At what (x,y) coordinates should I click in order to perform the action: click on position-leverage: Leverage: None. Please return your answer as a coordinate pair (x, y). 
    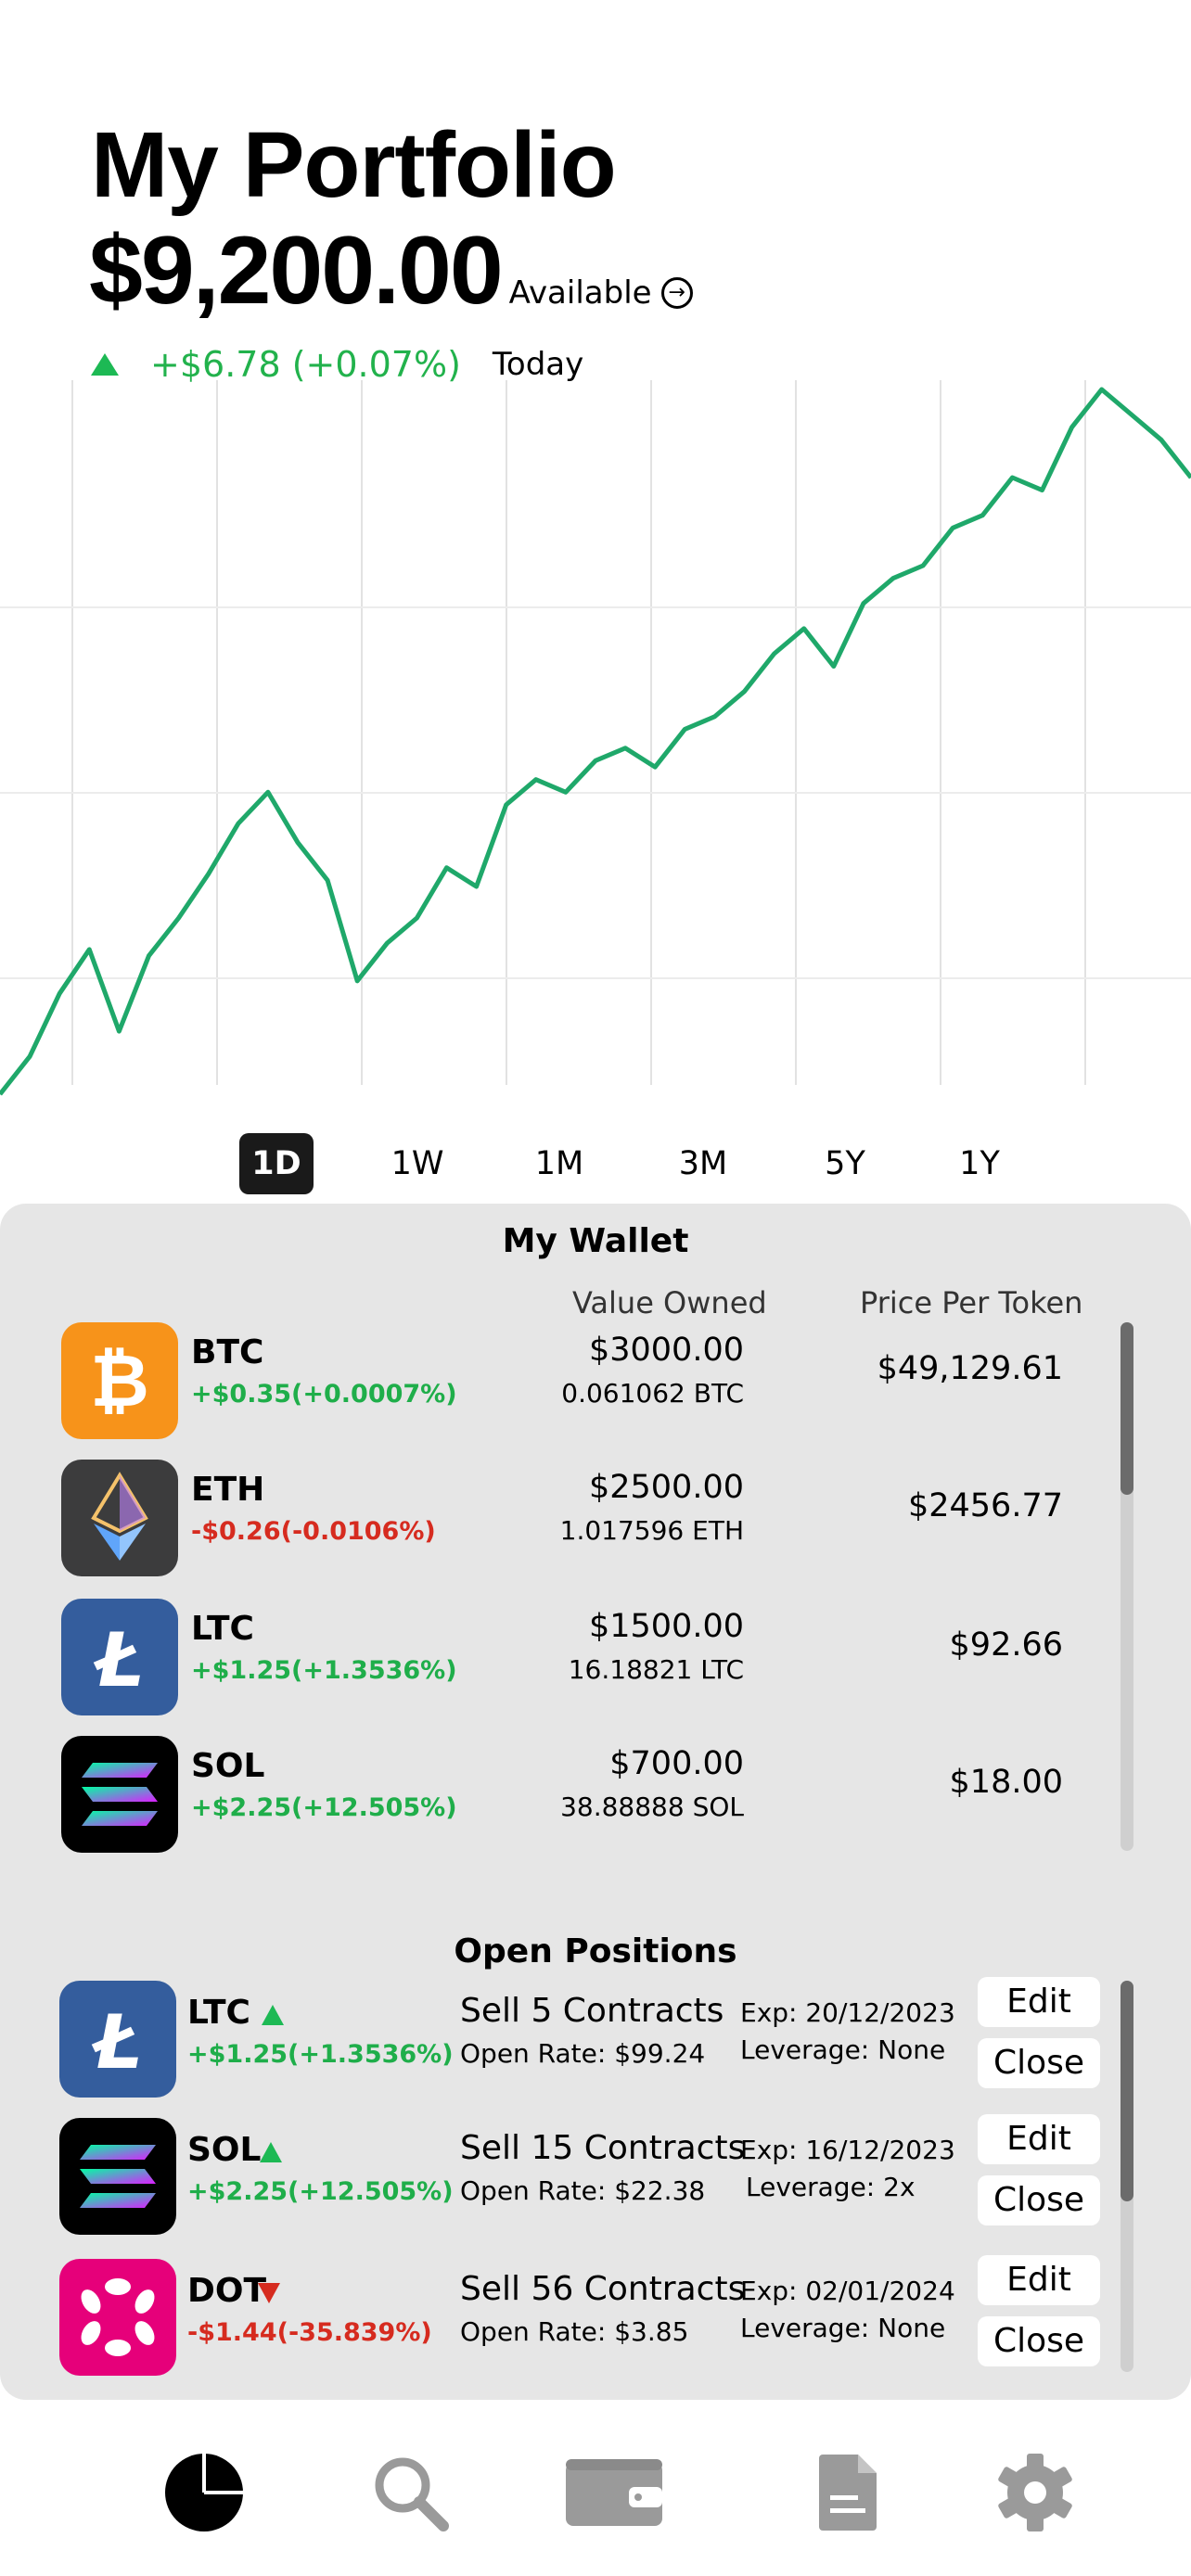
    Looking at the image, I should click on (843, 2049).